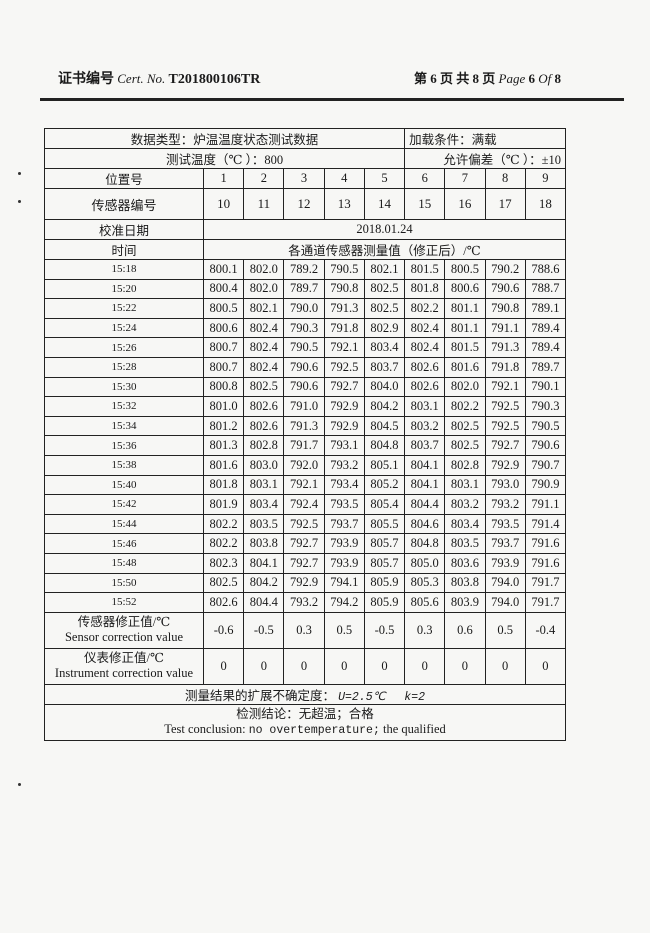 The height and width of the screenshot is (933, 650). What do you see at coordinates (223, 485) in the screenshot?
I see `measurement-cell: 801.8` at bounding box center [223, 485].